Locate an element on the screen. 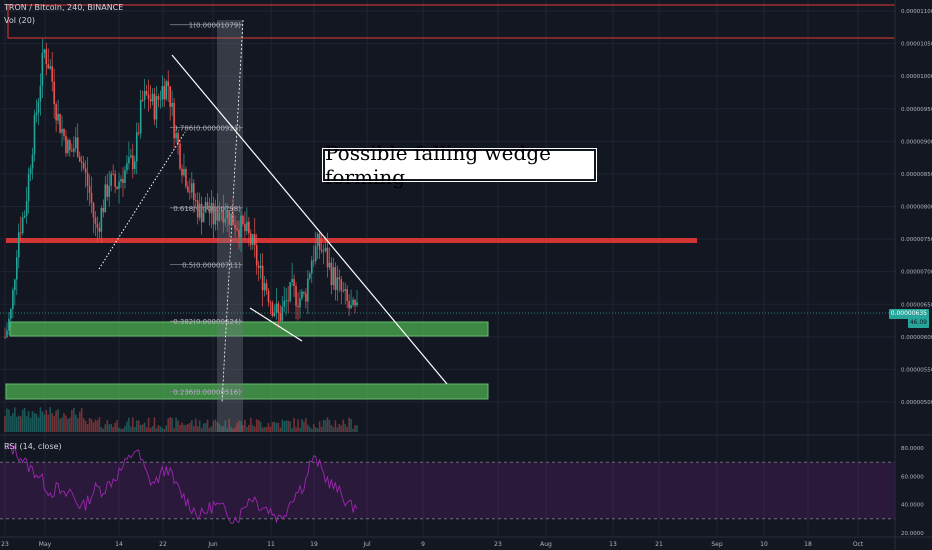 The image size is (932, 550). price-axis-label: 0.00001100 is located at coordinates (916, 12).